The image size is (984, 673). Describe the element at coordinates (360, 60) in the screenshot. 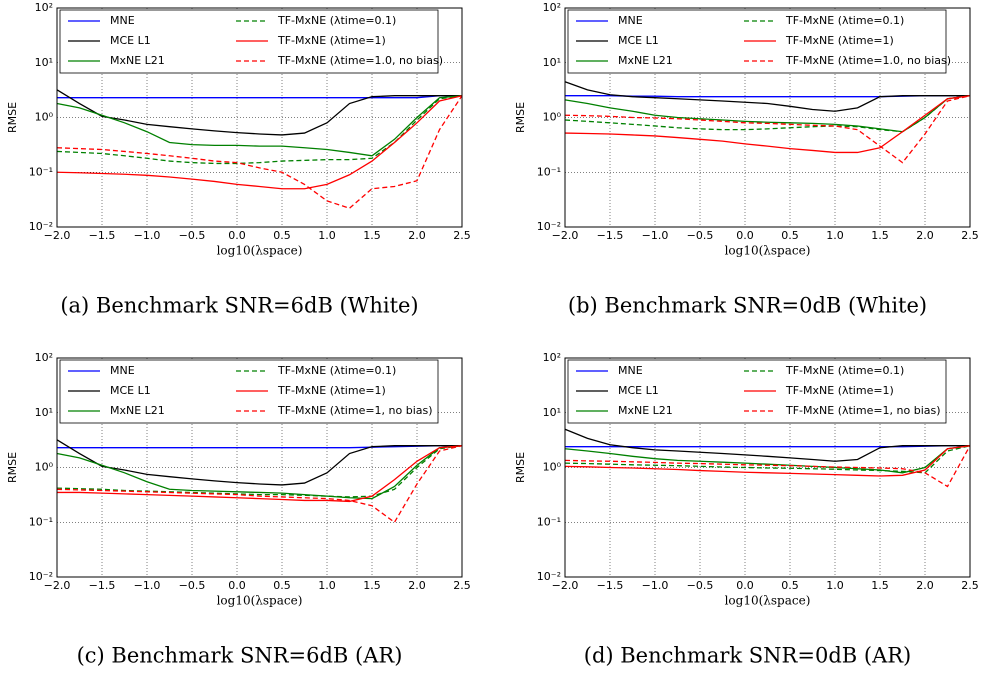

I see `legend-label: TF-MxNE (λtime=1.0, no bias)` at that location.